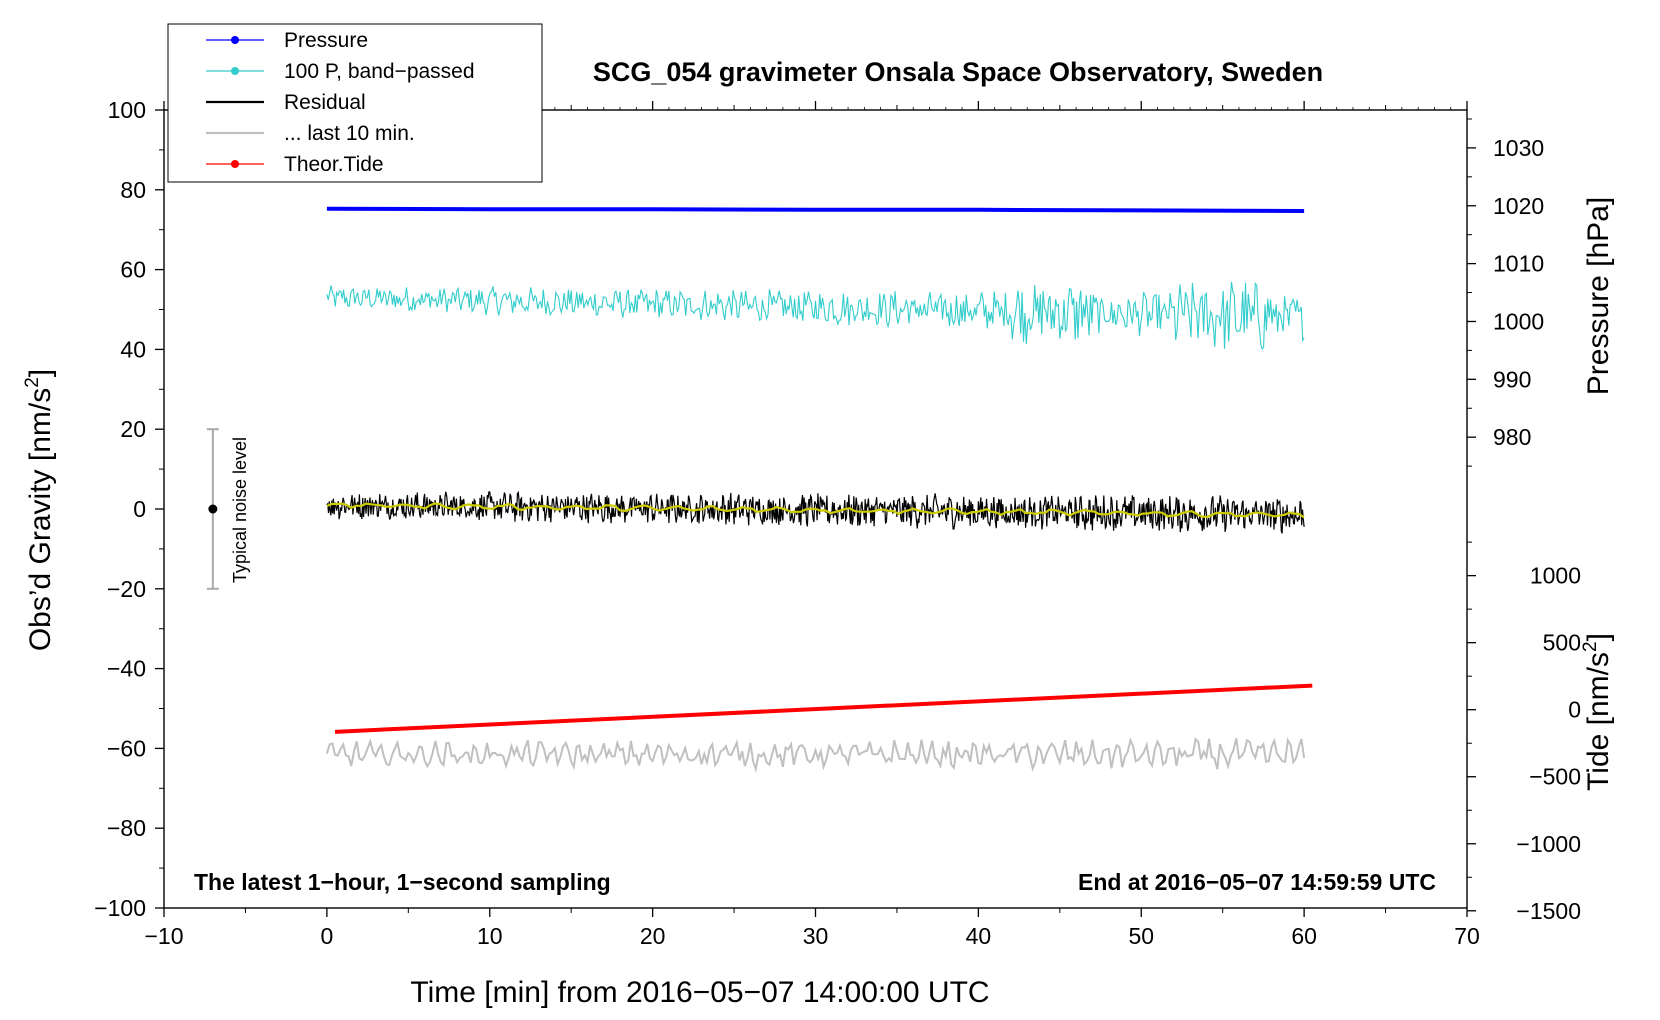  What do you see at coordinates (325, 102) in the screenshot?
I see `legend-label: Residual` at bounding box center [325, 102].